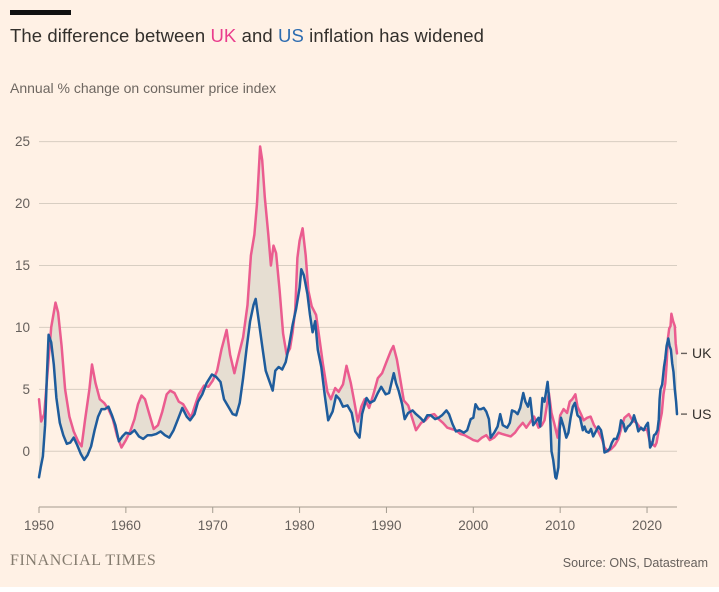 The height and width of the screenshot is (592, 719). Describe the element at coordinates (223, 35) in the screenshot. I see `title-uk-highlight: UK` at that location.